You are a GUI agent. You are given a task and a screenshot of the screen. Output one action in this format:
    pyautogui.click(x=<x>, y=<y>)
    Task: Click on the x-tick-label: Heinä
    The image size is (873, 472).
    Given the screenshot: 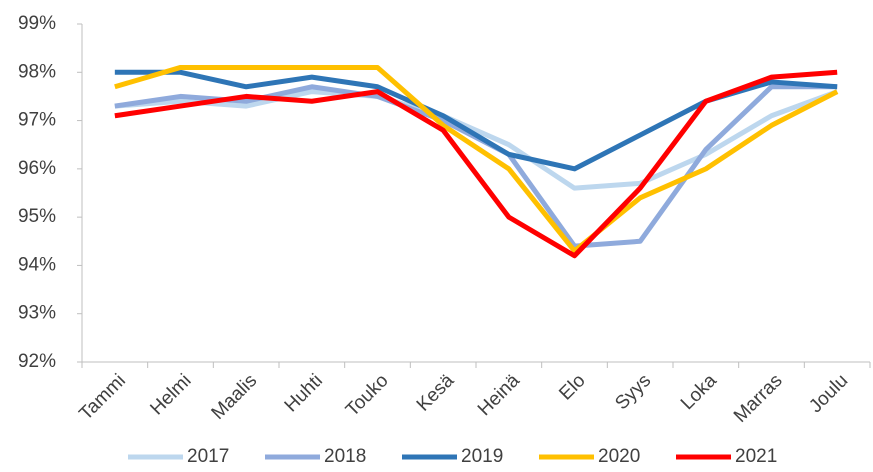 What is the action you would take?
    pyautogui.click(x=499, y=395)
    